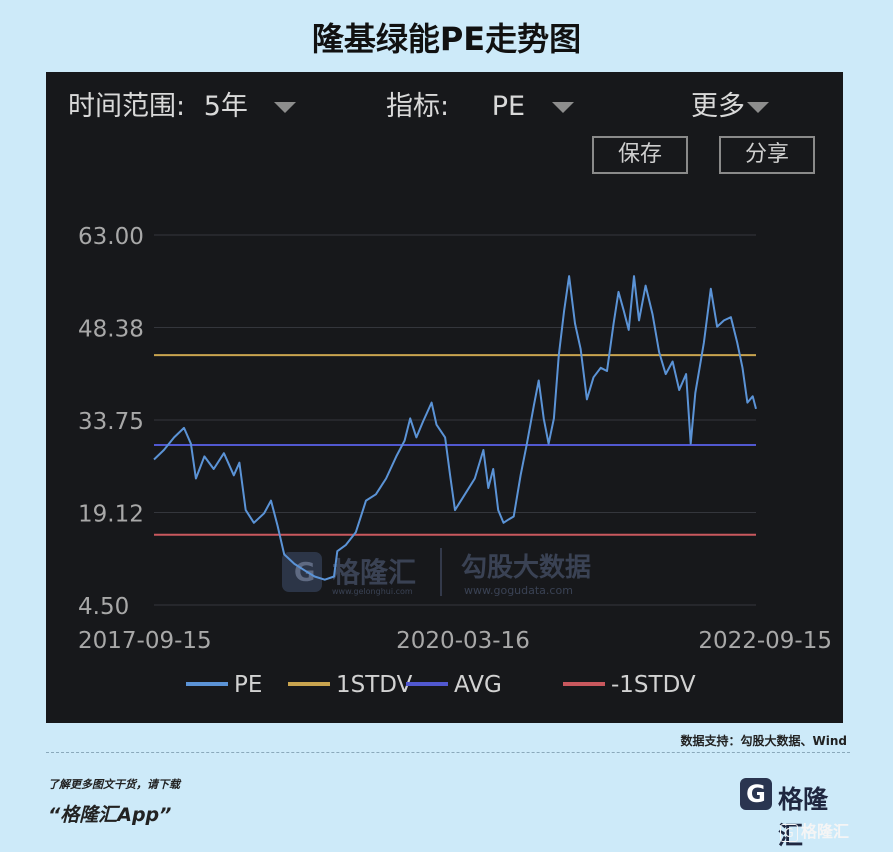 This screenshot has width=893, height=852. I want to click on x-tick-label: 2022-09-15, so click(765, 641).